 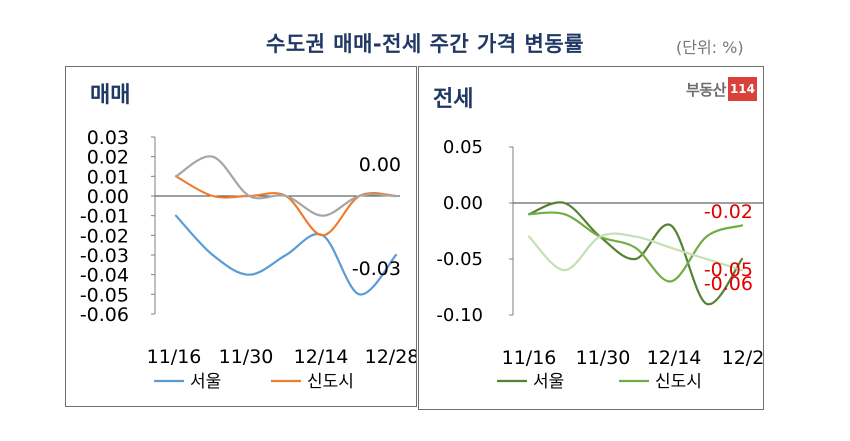 I want to click on y-tick-label: 0.05, so click(x=463, y=147).